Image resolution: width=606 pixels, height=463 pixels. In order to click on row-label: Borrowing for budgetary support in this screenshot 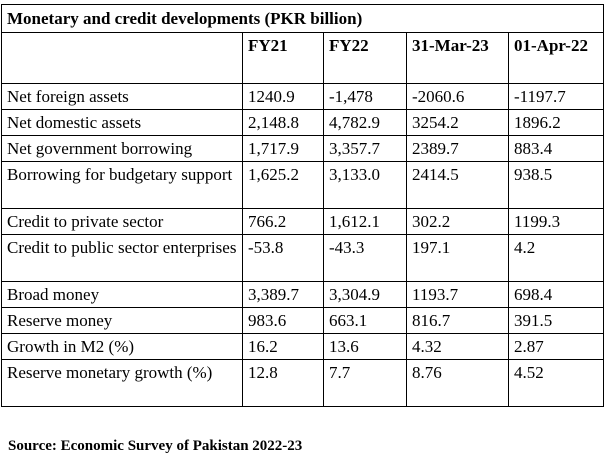, I will do `click(122, 185)`.